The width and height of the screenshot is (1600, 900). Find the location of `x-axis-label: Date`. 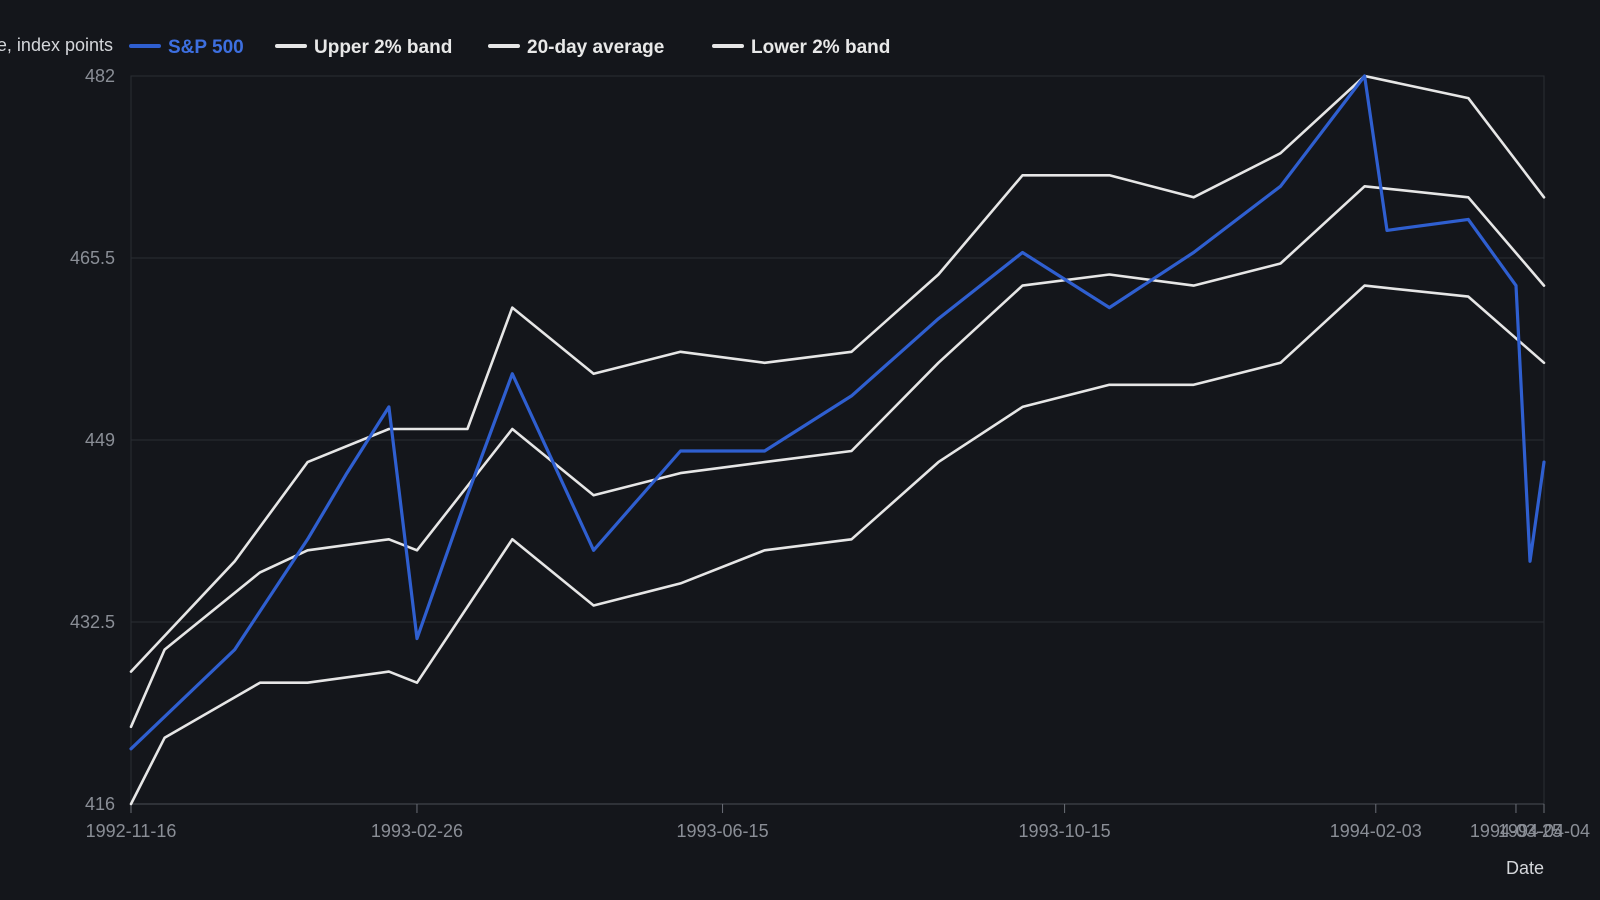

x-axis-label: Date is located at coordinates (1525, 868).